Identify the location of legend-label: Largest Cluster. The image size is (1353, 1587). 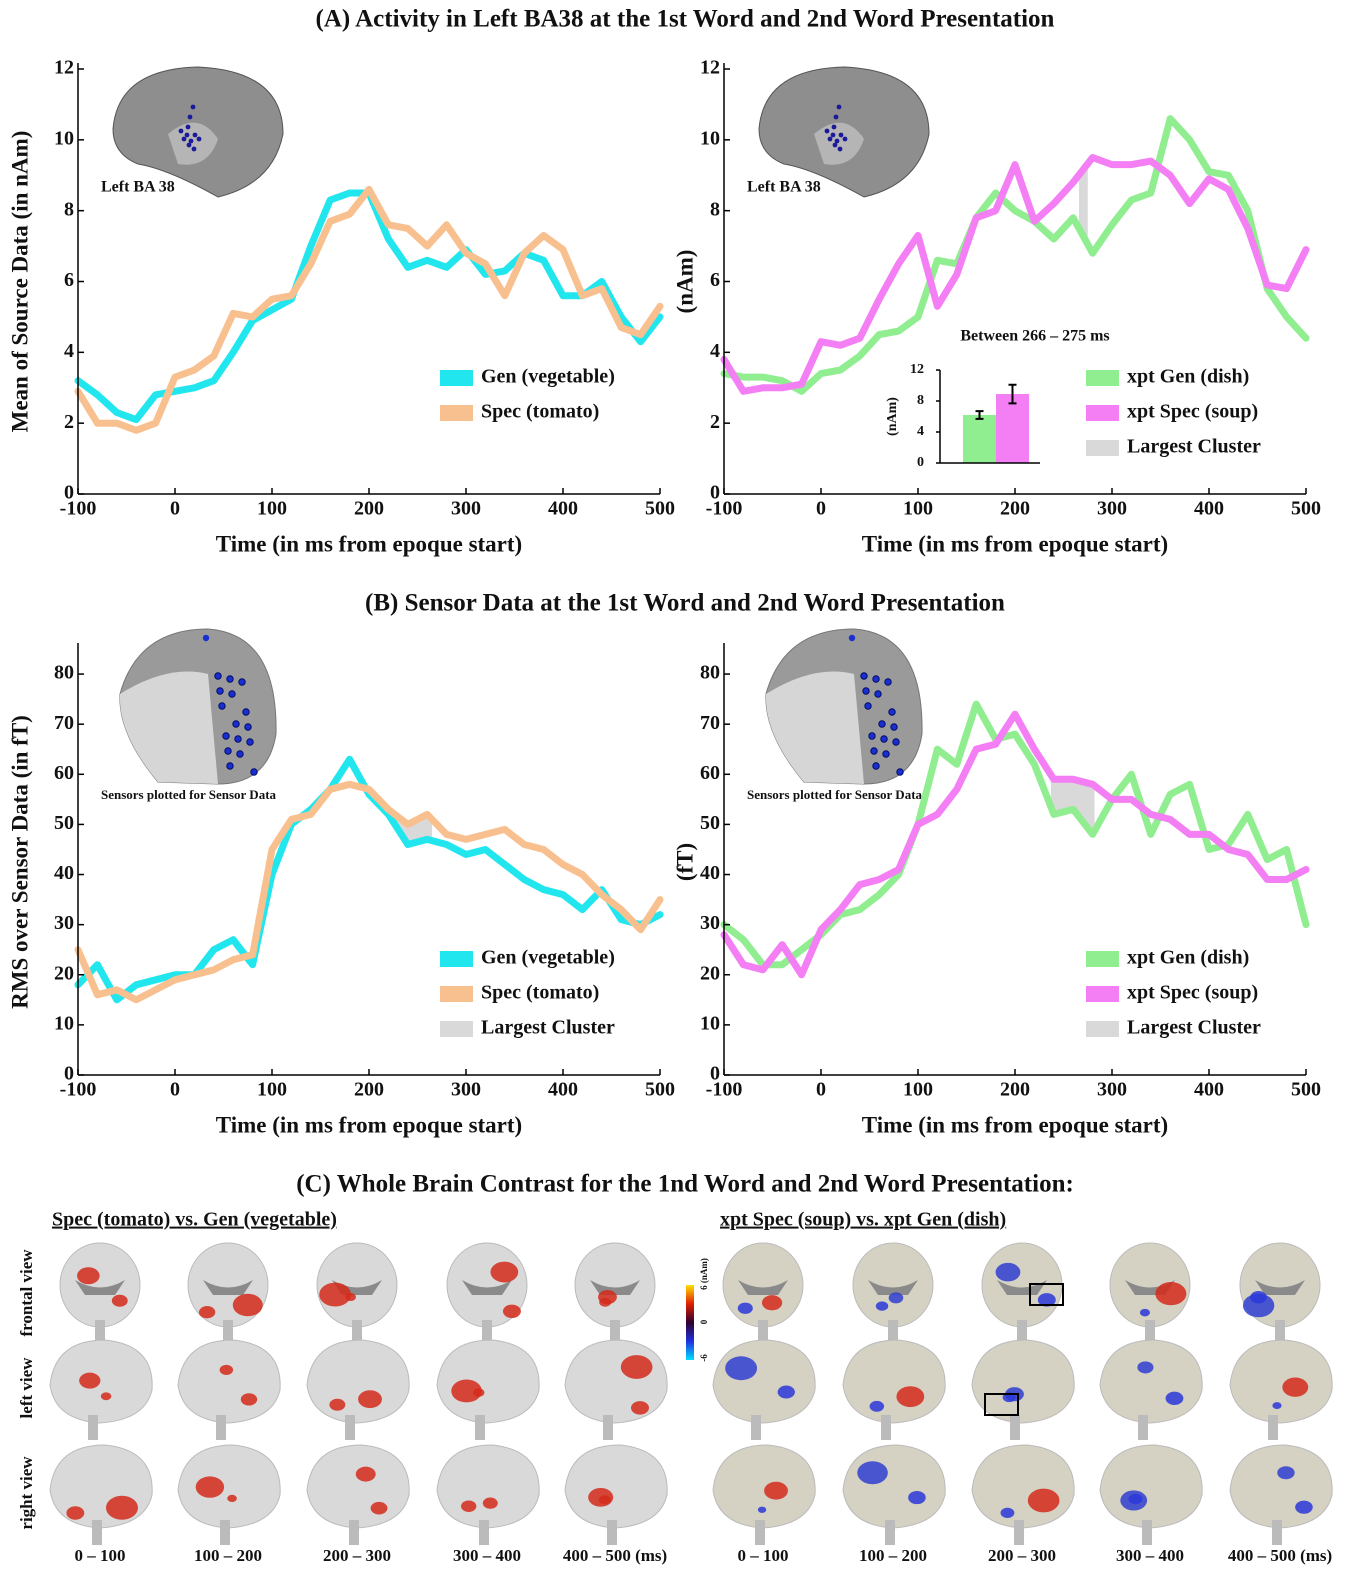
(1194, 1028).